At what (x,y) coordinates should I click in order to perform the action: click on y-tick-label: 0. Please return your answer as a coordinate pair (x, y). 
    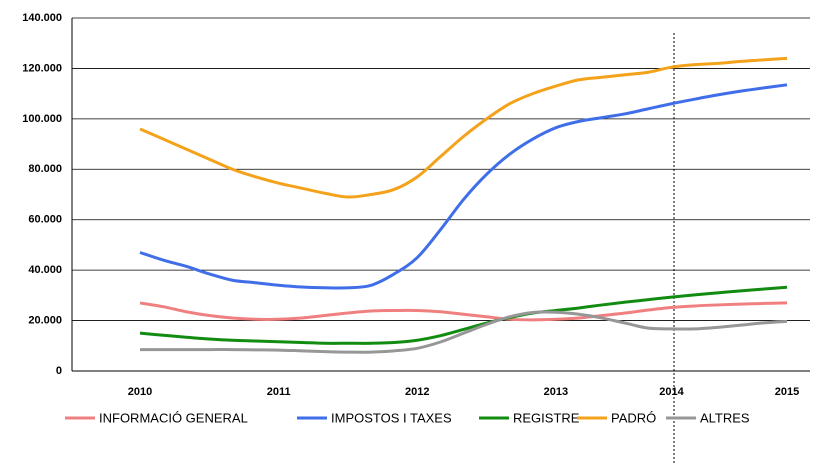
    Looking at the image, I should click on (59, 371).